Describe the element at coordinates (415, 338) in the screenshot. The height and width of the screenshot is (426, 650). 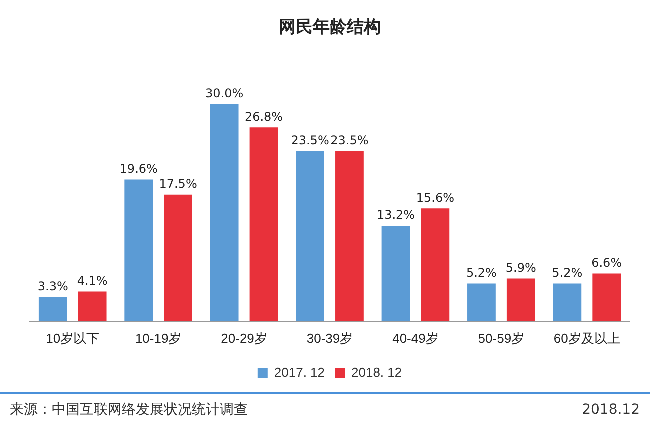
I see `x-tick-label: 40-49岁` at that location.